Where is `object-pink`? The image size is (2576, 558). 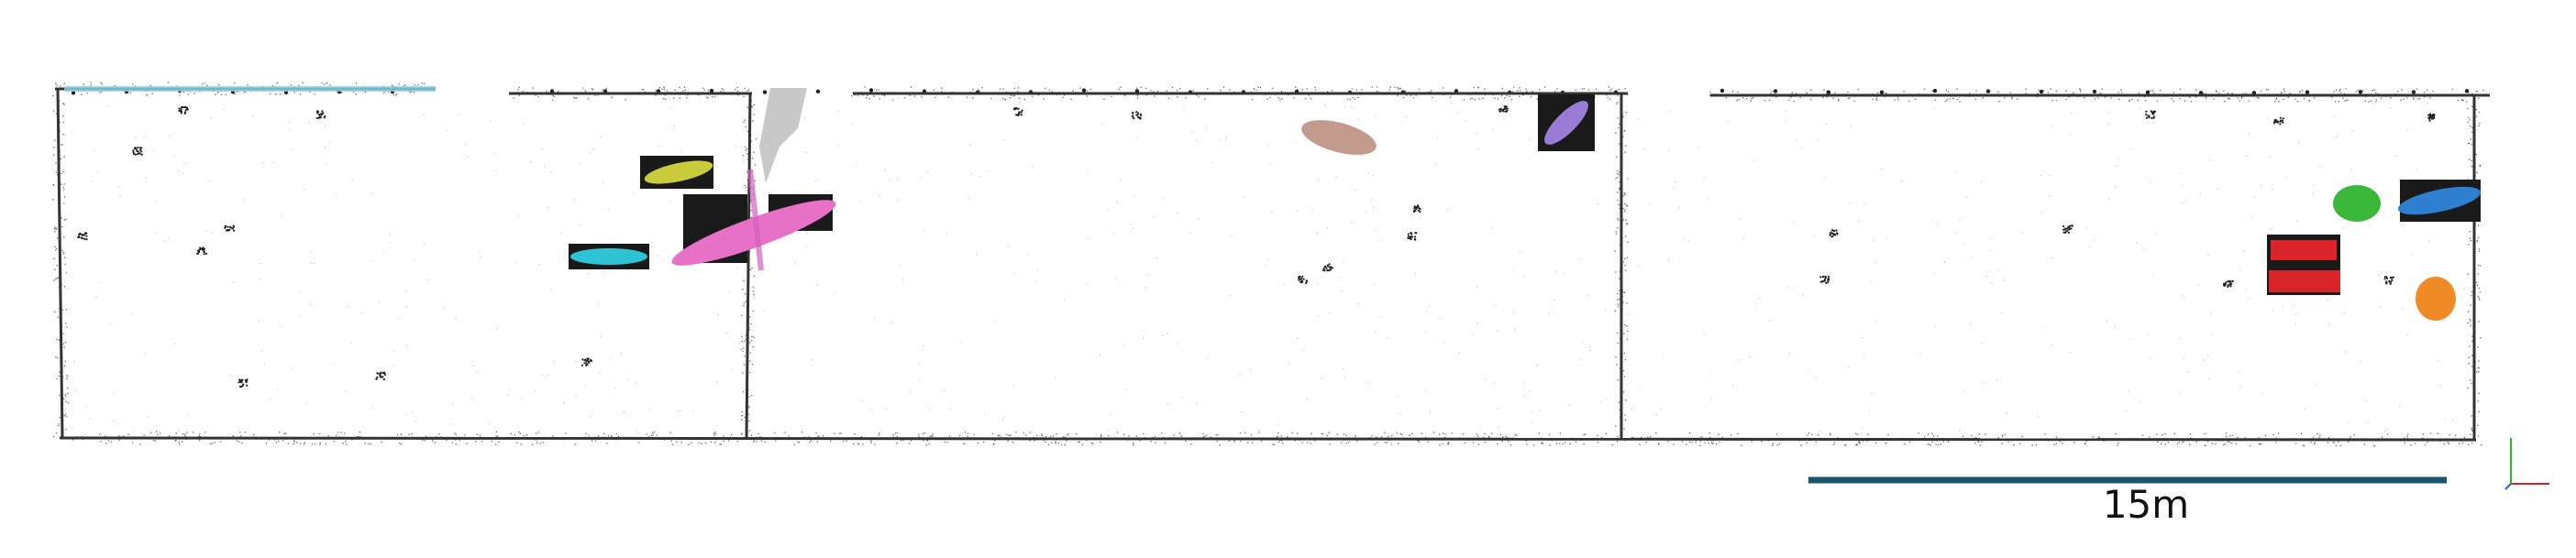
object-pink is located at coordinates (753, 233).